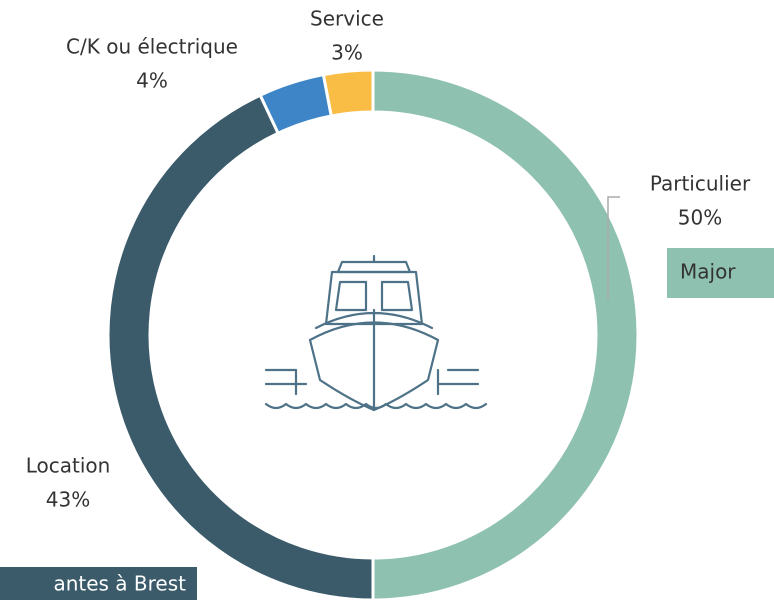  What do you see at coordinates (347, 19) in the screenshot?
I see `slice-label: Service` at bounding box center [347, 19].